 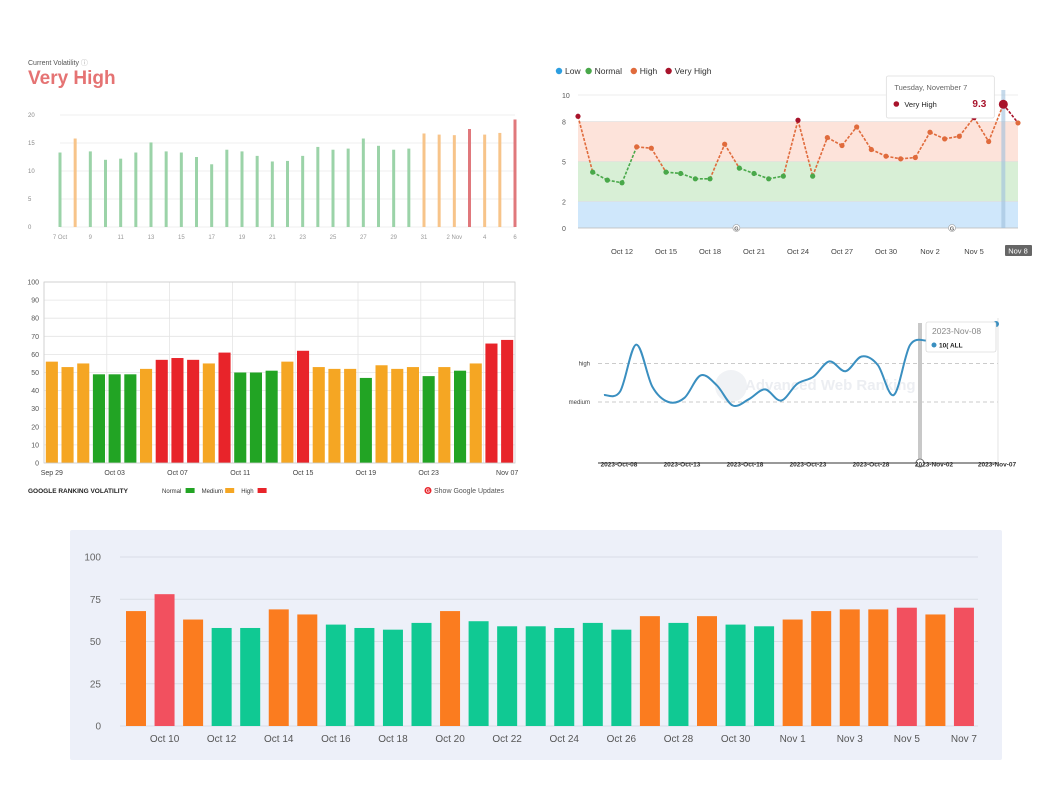 I want to click on x-tick-label: Nov 1, so click(x=793, y=739).